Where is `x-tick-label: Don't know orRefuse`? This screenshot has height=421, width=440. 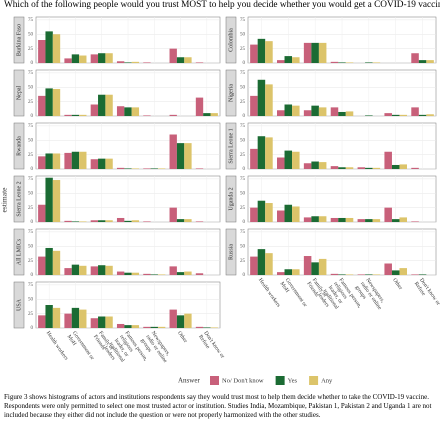 x-tick-label: Don't know orRefuse is located at coordinates (211, 346).